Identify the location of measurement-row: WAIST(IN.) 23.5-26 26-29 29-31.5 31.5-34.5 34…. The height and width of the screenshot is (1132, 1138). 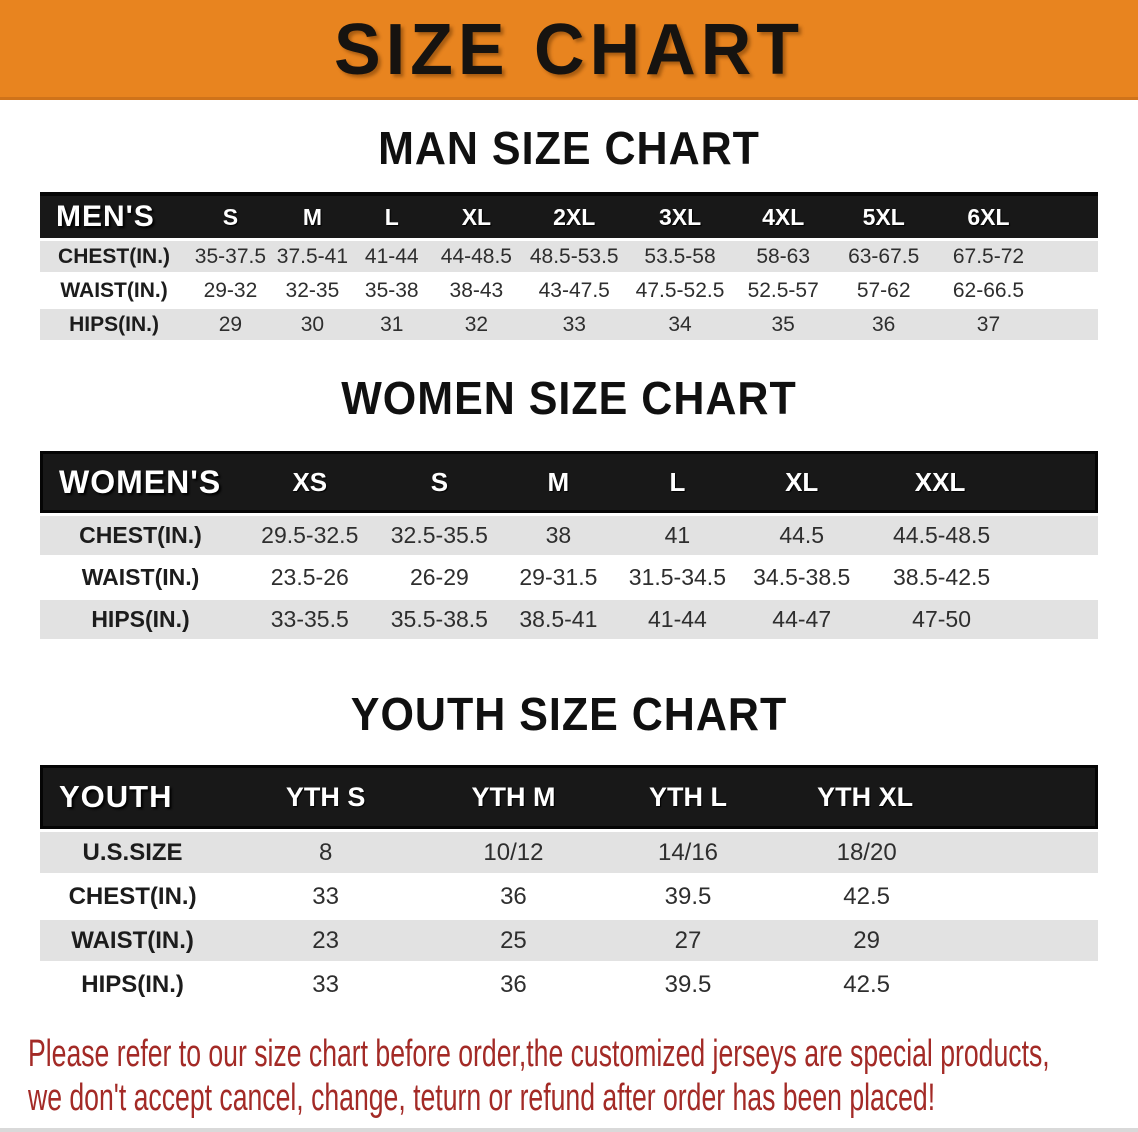
(569, 577).